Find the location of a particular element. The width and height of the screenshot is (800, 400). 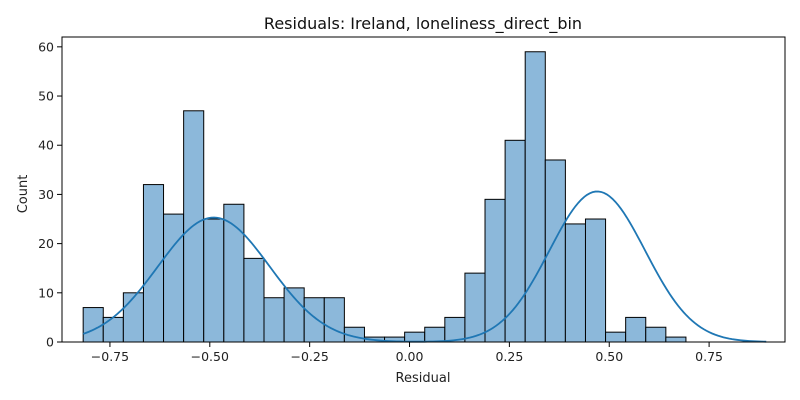

x-axis-ticks: −0.75 −0.50 −0.25 0.00 0.25 0.50 0.75 is located at coordinates (407, 353).